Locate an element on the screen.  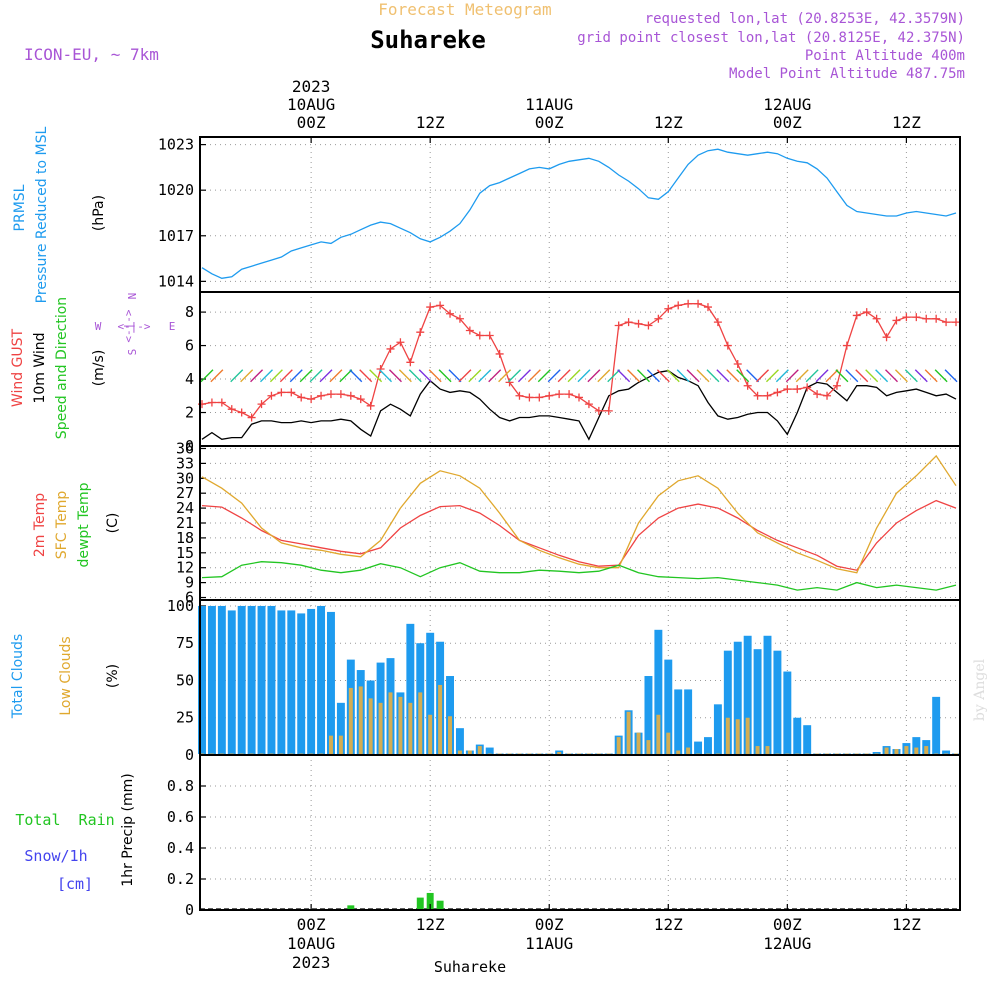
ytick-label: 0.6 is located at coordinates (180, 817).